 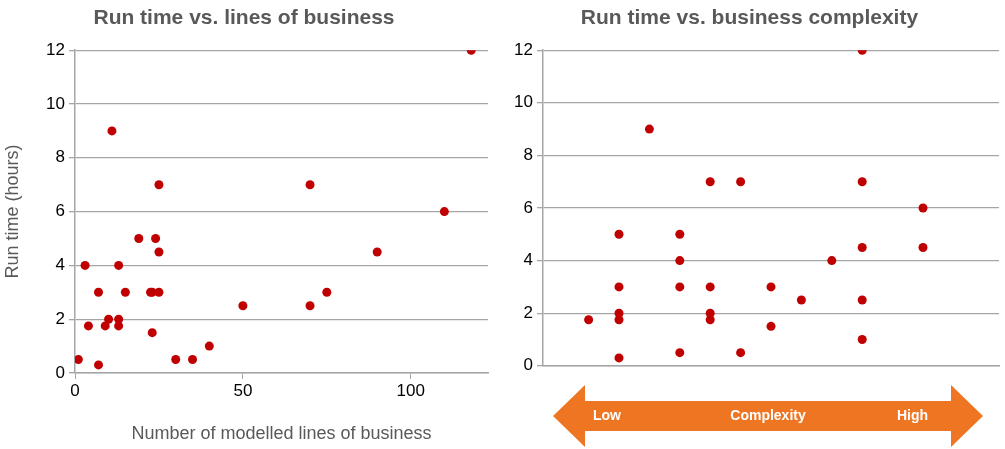 What do you see at coordinates (11, 211) in the screenshot?
I see `y-axis-title: Run time (hours)` at bounding box center [11, 211].